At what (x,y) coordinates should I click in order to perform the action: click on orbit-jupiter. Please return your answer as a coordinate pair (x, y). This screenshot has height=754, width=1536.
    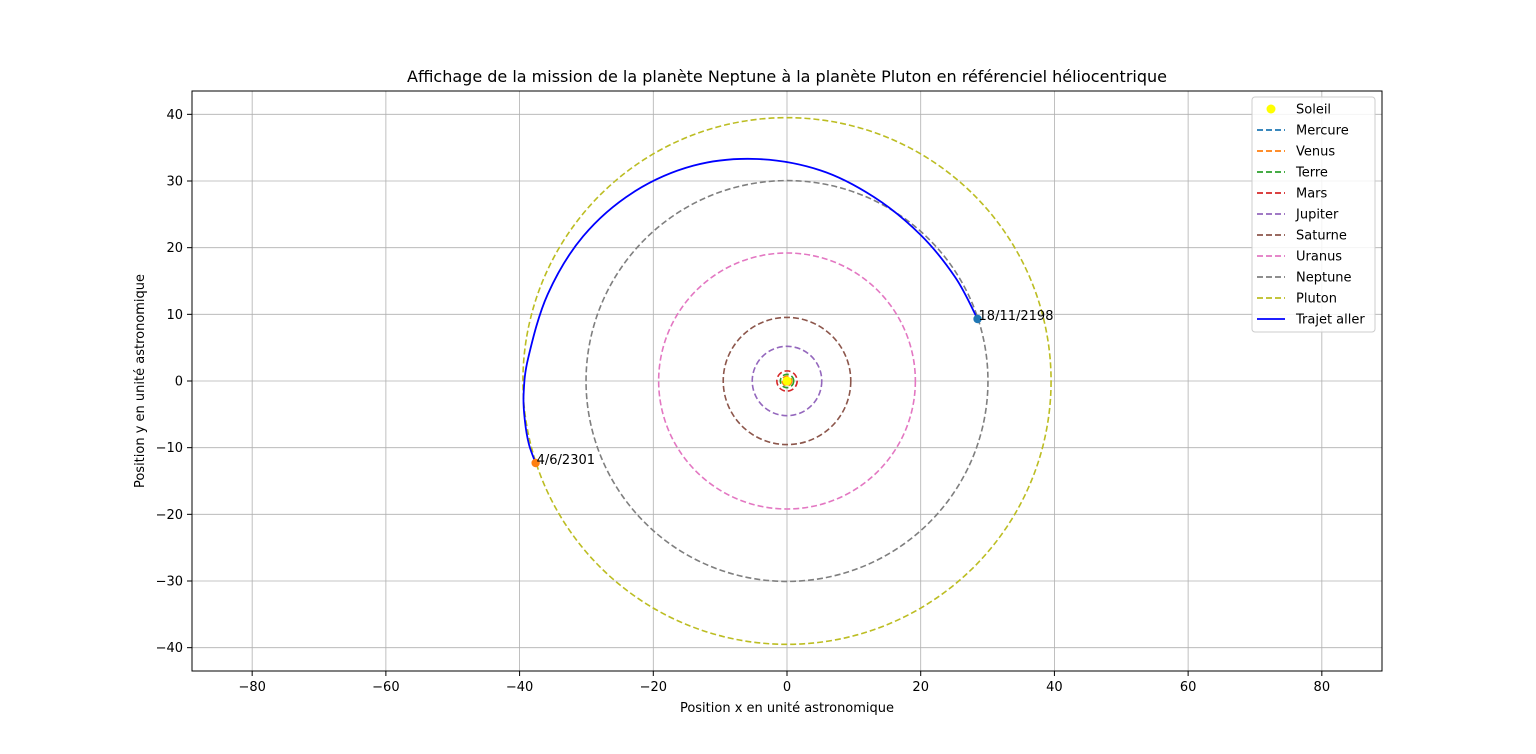
    Looking at the image, I should click on (787, 381).